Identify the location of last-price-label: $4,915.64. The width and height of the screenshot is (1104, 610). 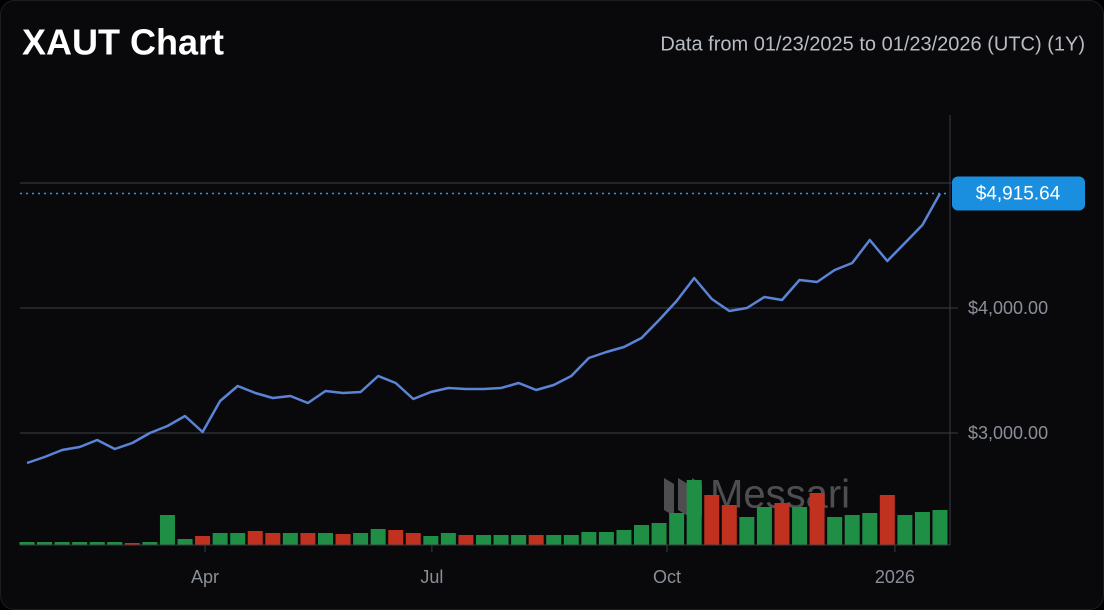
(1018, 194).